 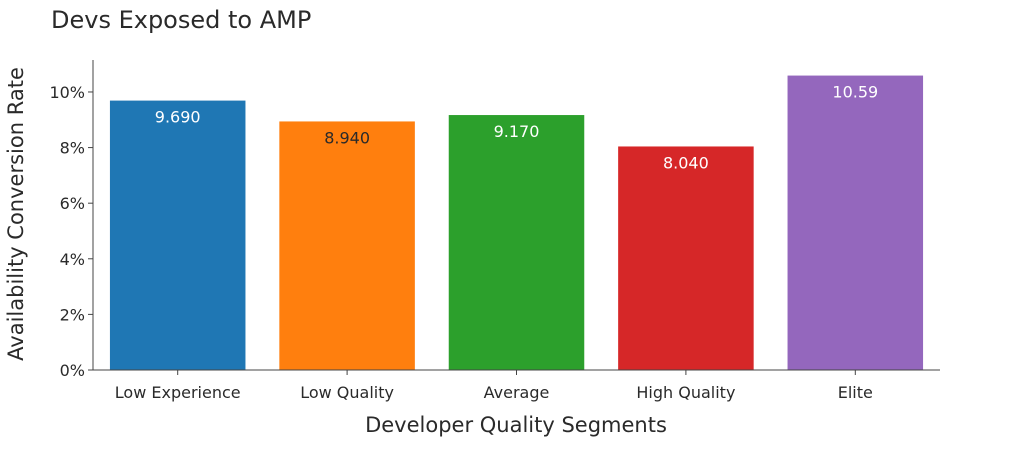 I want to click on y-axis-title: Availability Conversion Rate, so click(x=16, y=214).